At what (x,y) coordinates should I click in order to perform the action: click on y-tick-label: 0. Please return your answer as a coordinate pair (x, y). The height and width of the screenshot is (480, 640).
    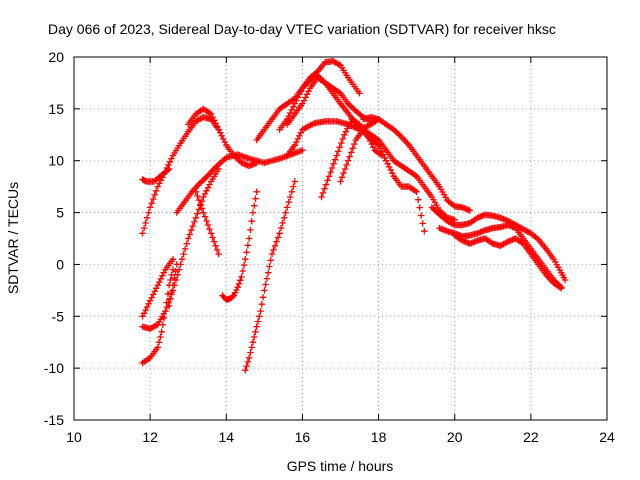
    Looking at the image, I should click on (60, 264).